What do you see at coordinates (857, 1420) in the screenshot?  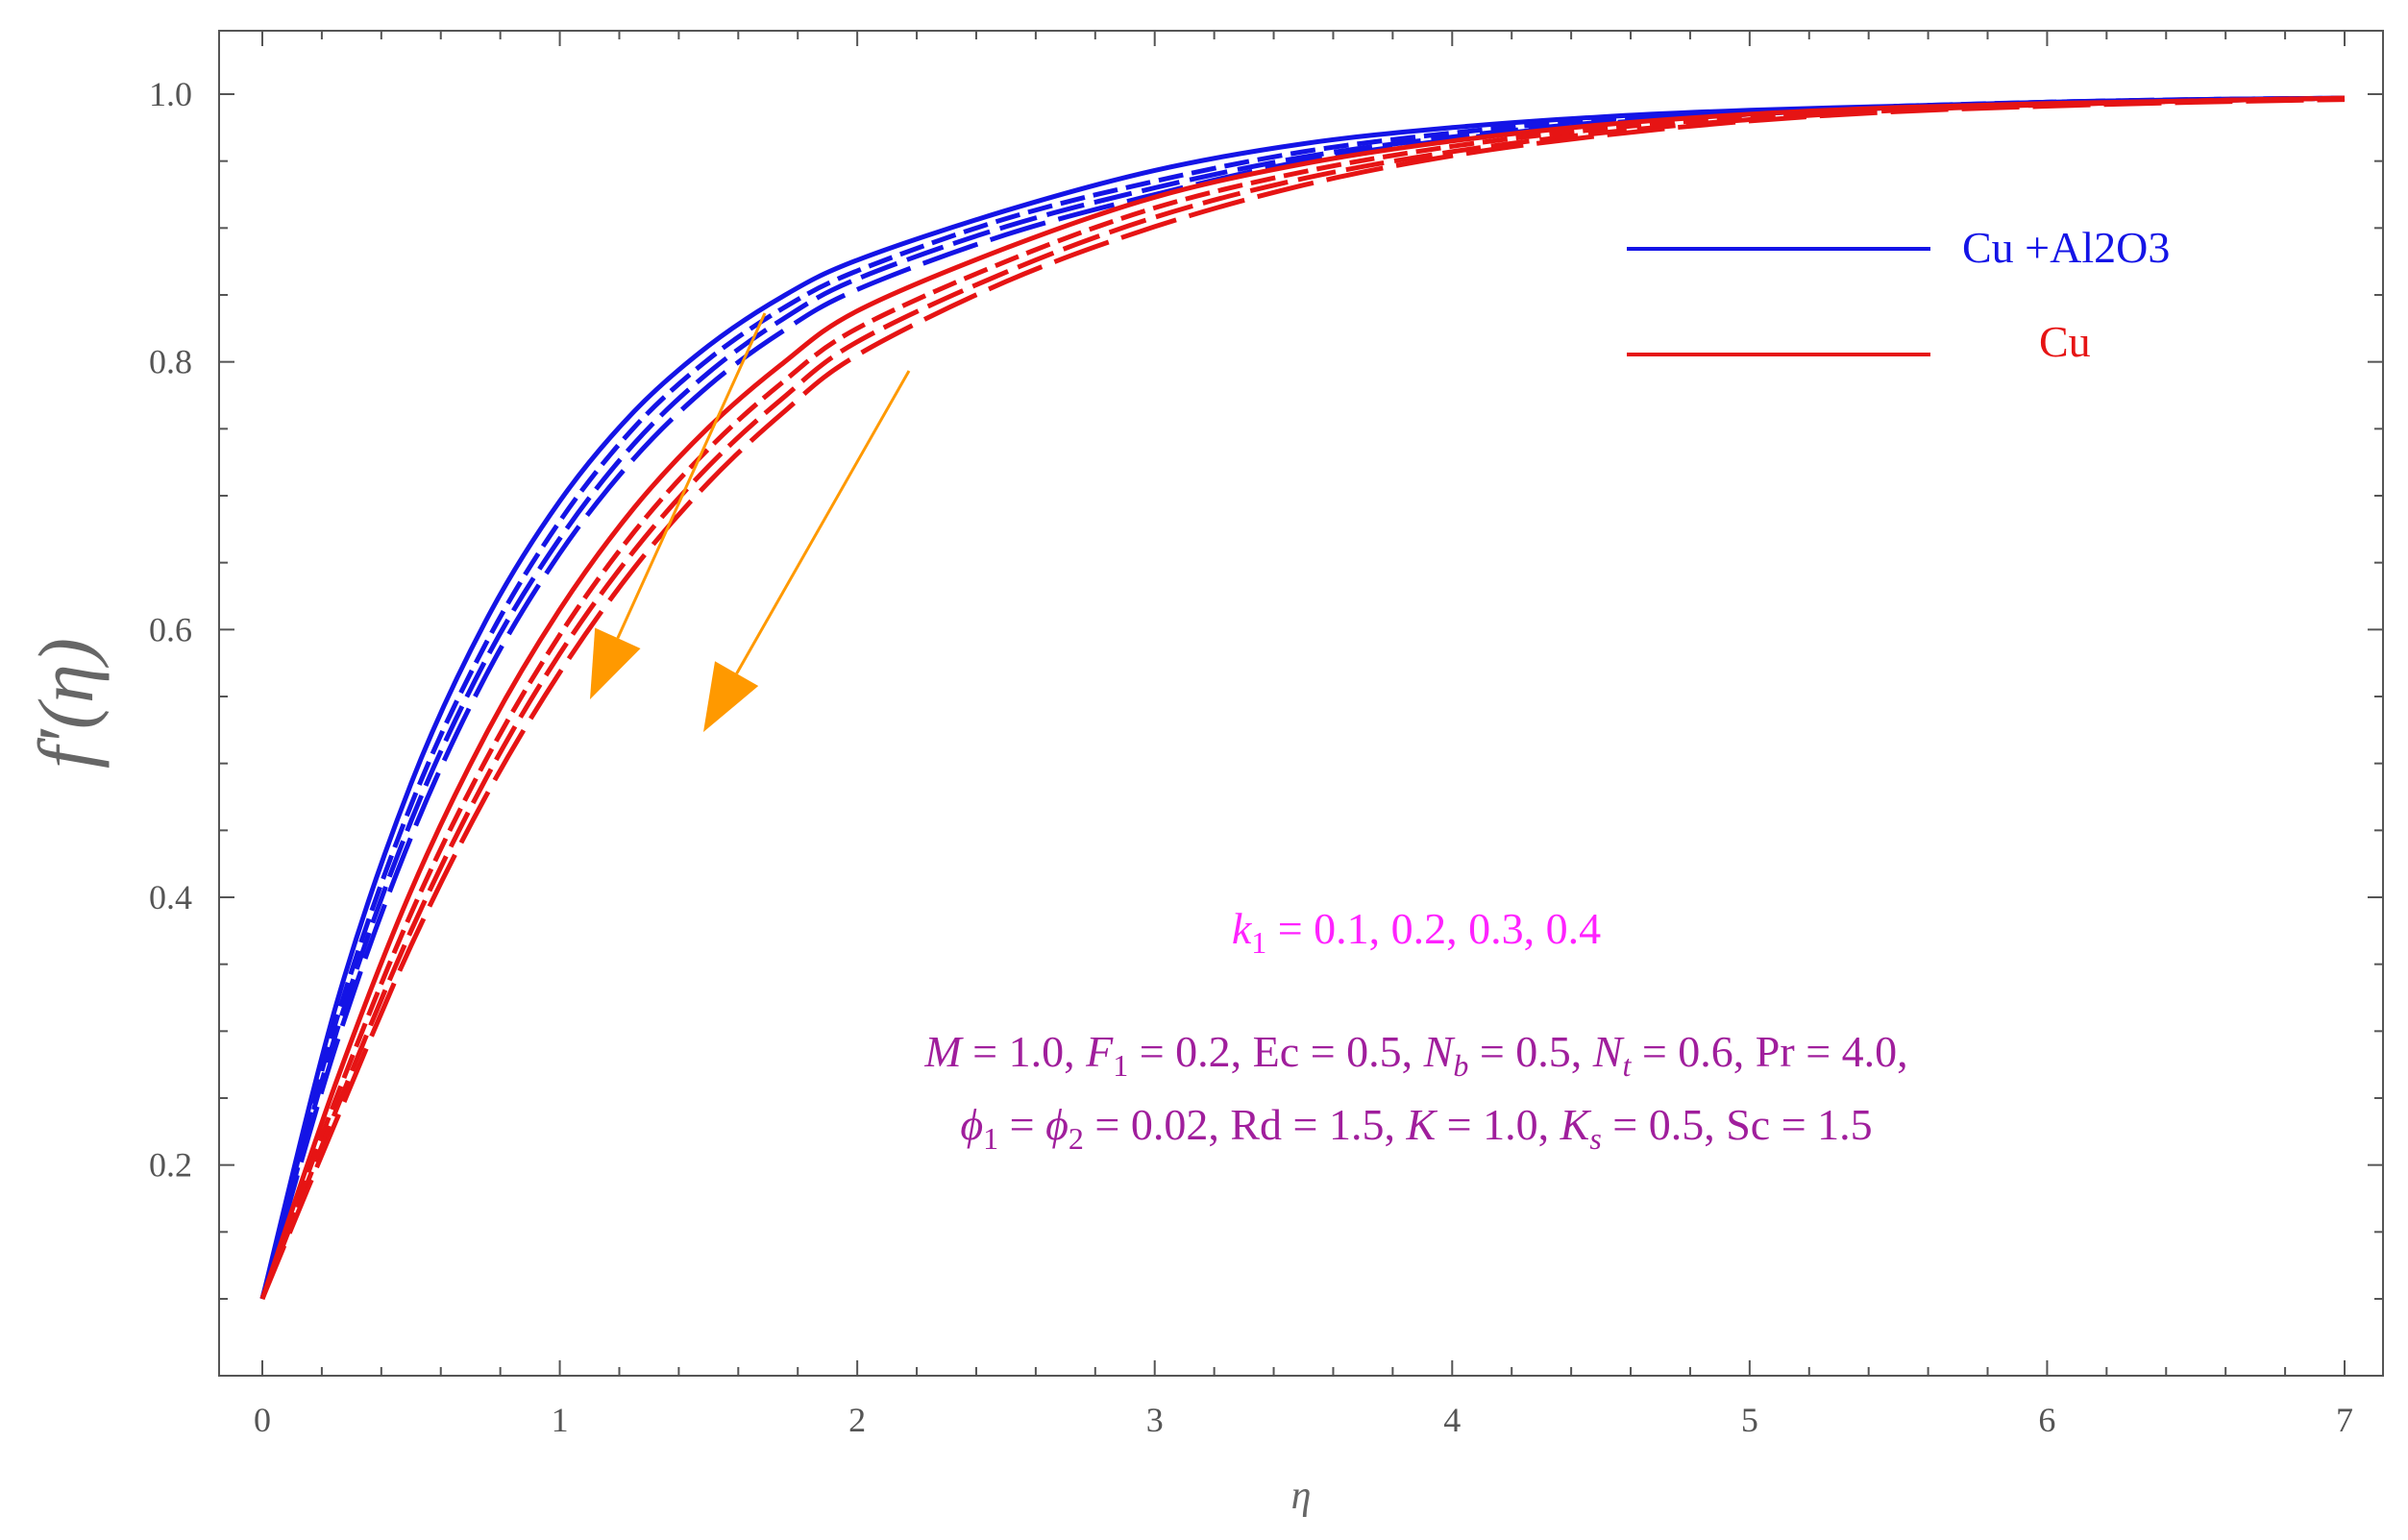 I see `x-tick-label: 2` at bounding box center [857, 1420].